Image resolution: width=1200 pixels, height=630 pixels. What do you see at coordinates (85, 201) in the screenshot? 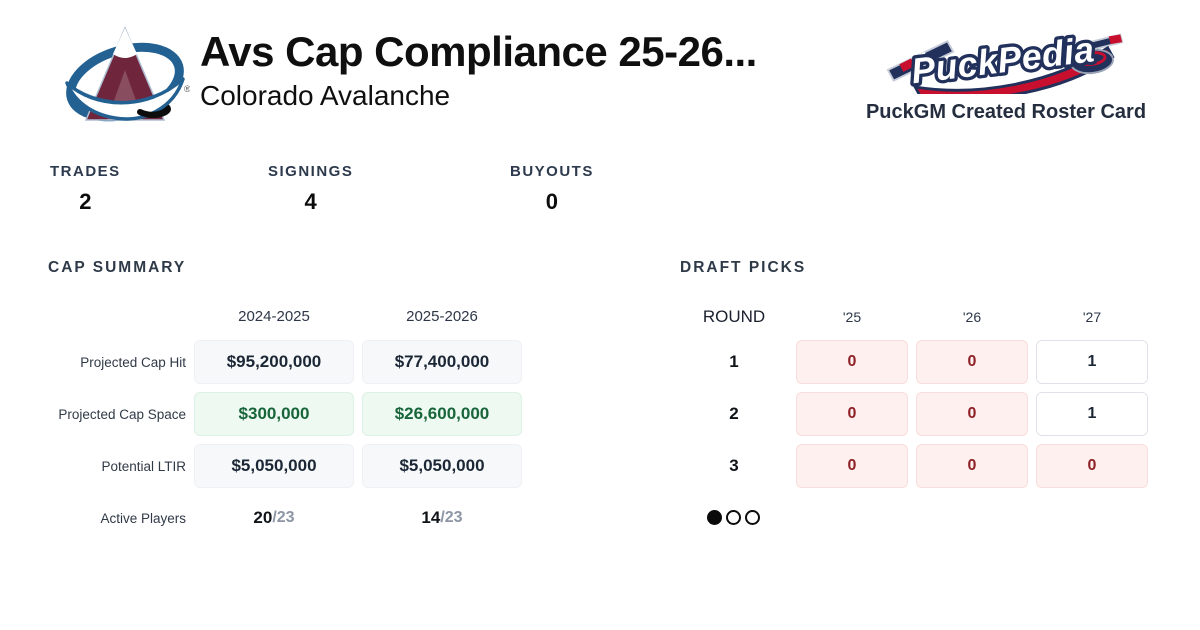
I see `stat-value: 2` at bounding box center [85, 201].